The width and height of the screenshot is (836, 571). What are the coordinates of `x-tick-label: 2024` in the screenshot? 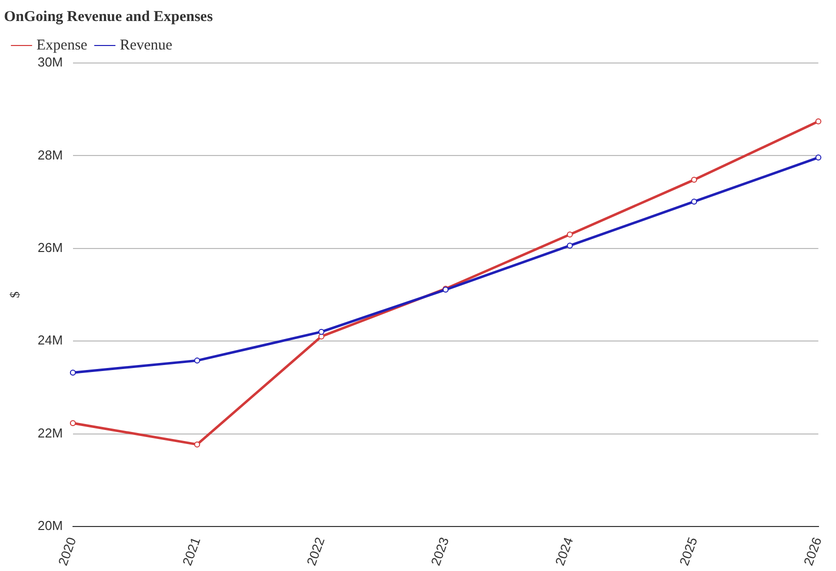 It's located at (564, 551).